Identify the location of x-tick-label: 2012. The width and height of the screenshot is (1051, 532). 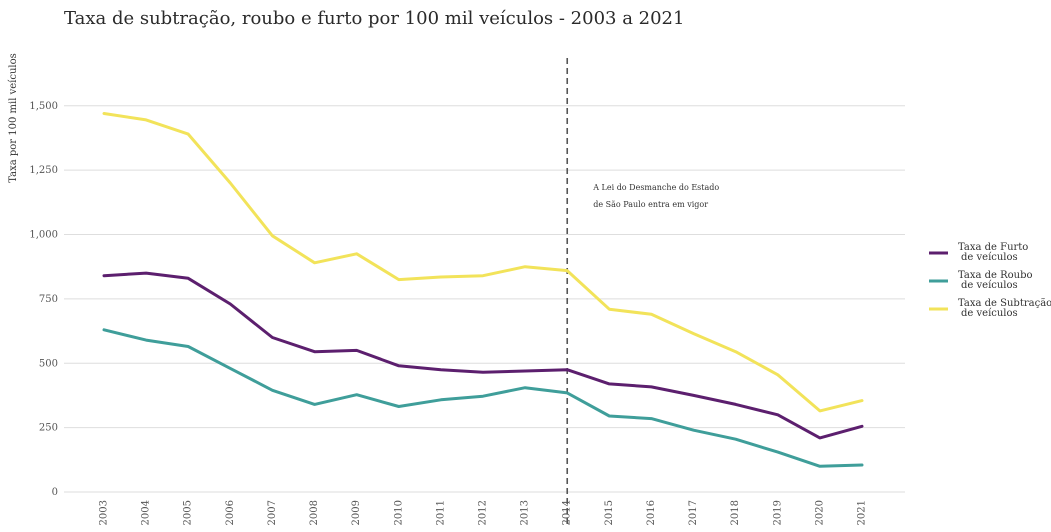
(483, 512).